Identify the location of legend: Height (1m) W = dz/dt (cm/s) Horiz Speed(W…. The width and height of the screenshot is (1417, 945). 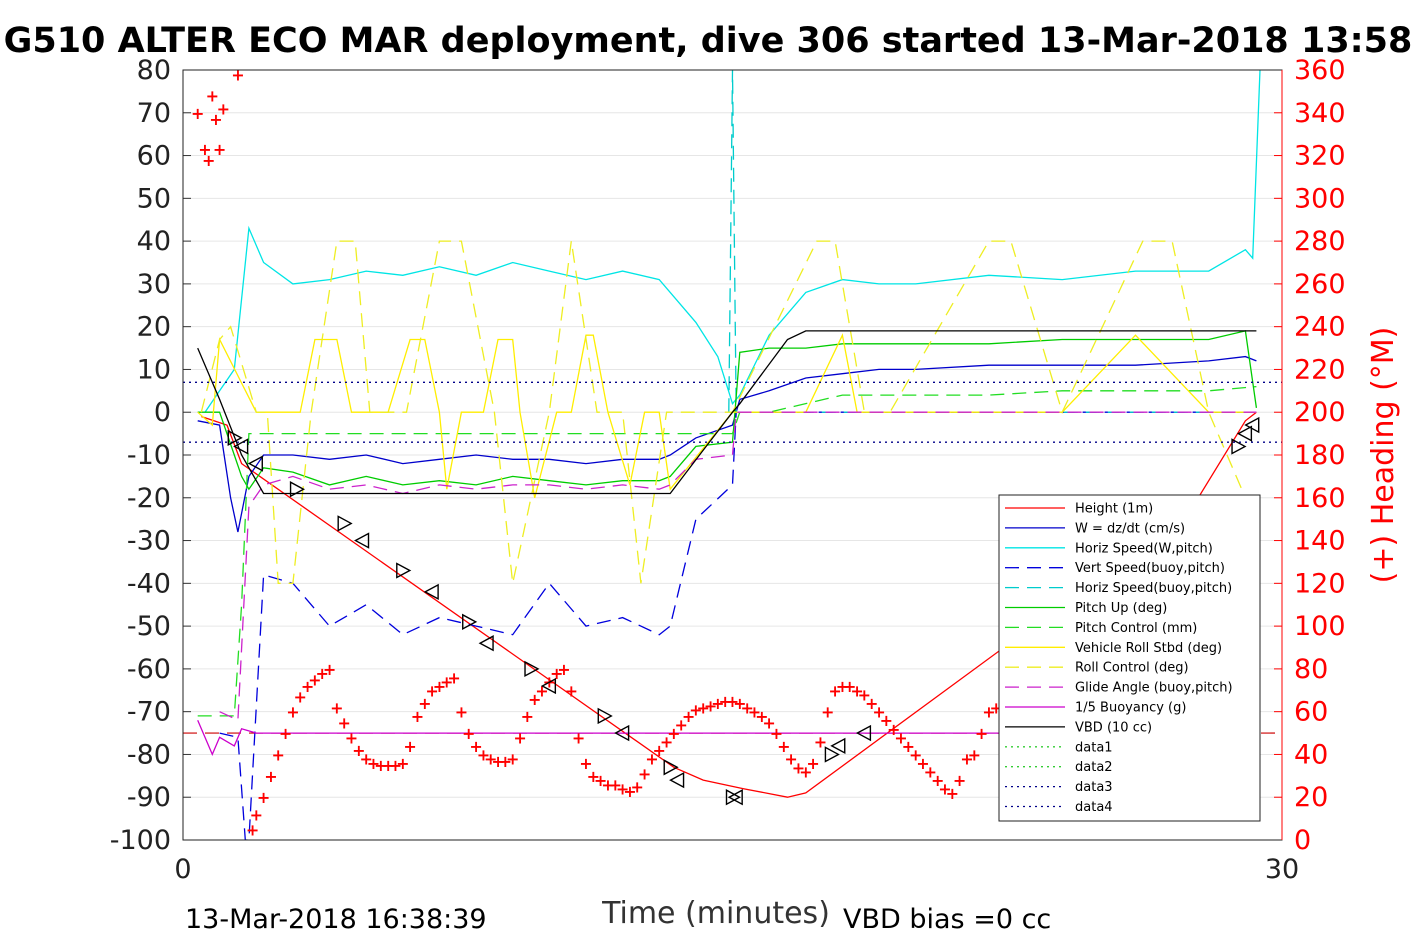
(1129, 658).